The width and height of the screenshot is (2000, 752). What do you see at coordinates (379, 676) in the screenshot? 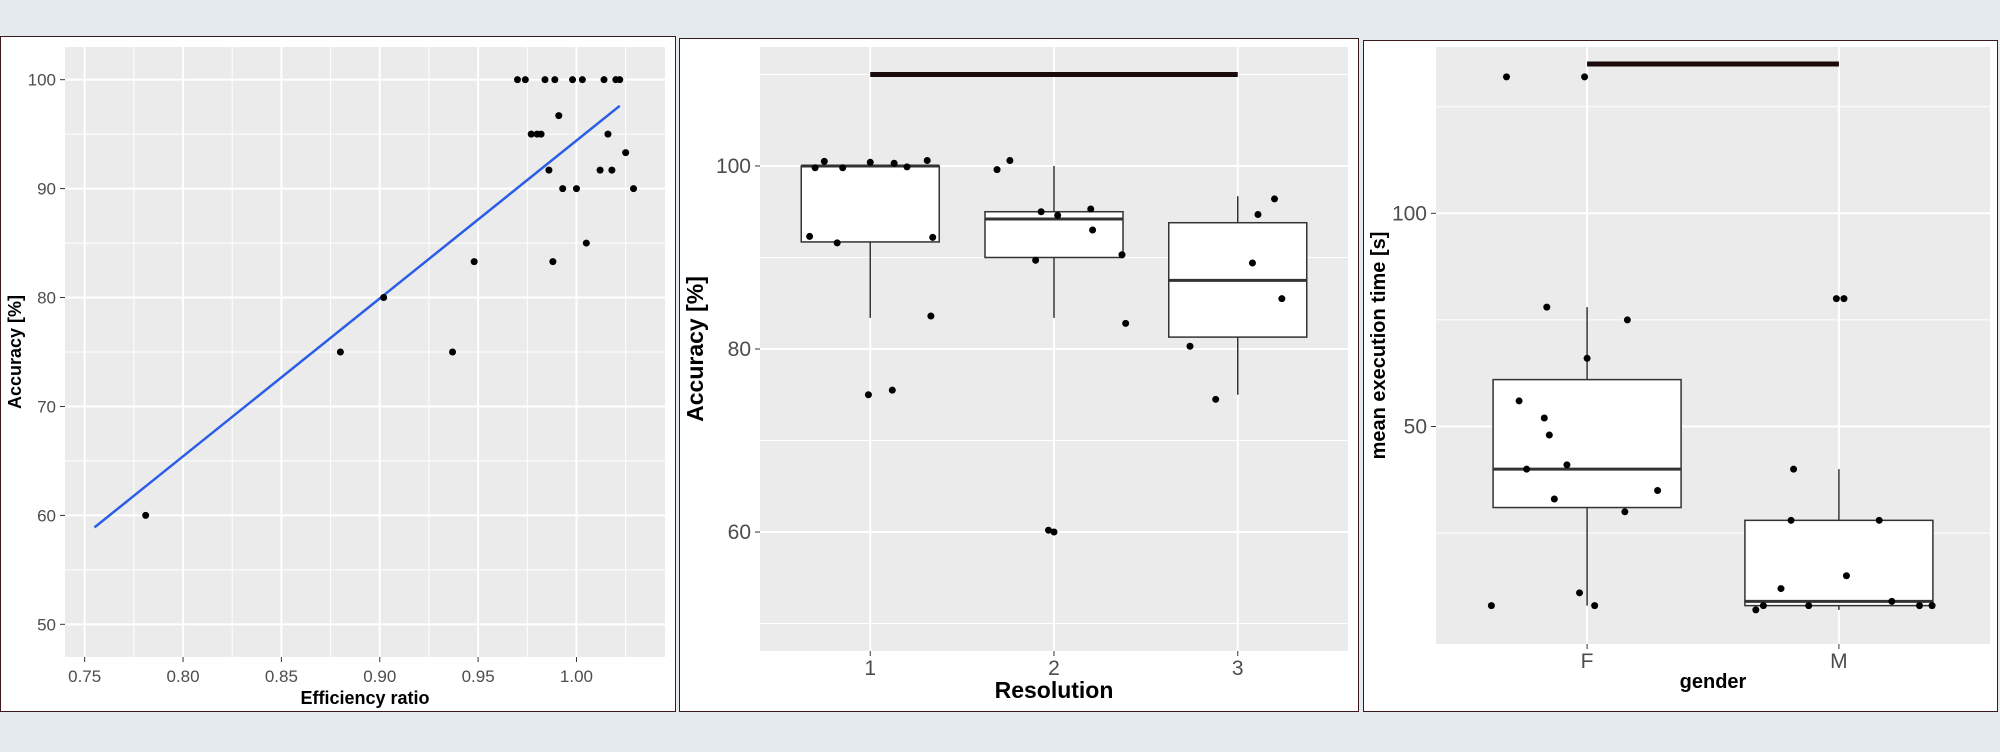
I see `x-tick-label: 0.90` at bounding box center [379, 676].